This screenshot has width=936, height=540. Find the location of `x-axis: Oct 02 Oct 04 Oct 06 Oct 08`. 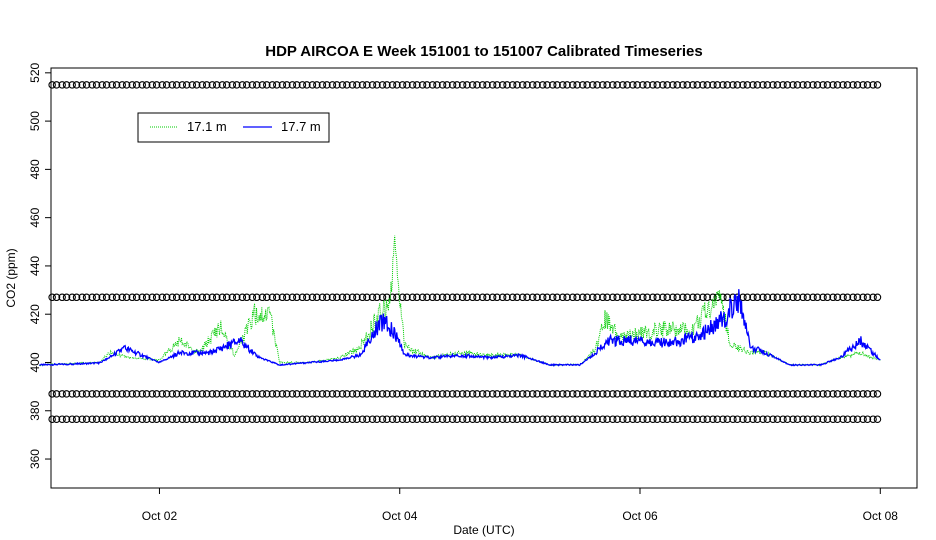

x-axis: Oct 02 Oct 04 Oct 06 Oct 08 is located at coordinates (520, 505).